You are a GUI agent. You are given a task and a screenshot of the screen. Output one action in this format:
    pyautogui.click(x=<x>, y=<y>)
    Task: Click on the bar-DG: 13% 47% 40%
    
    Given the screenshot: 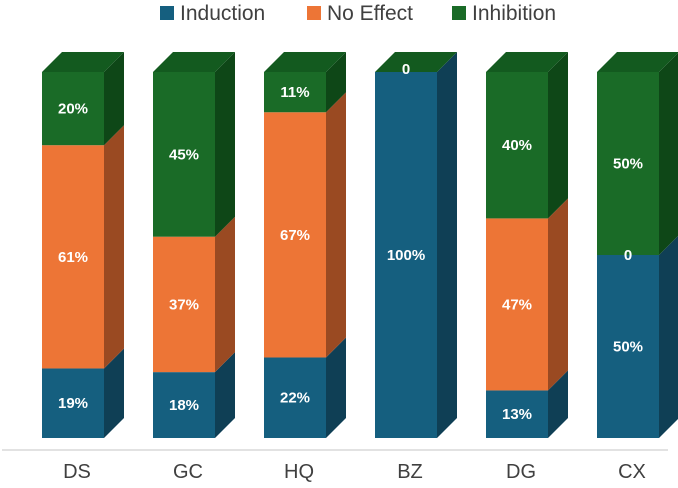 What is the action you would take?
    pyautogui.click(x=527, y=245)
    